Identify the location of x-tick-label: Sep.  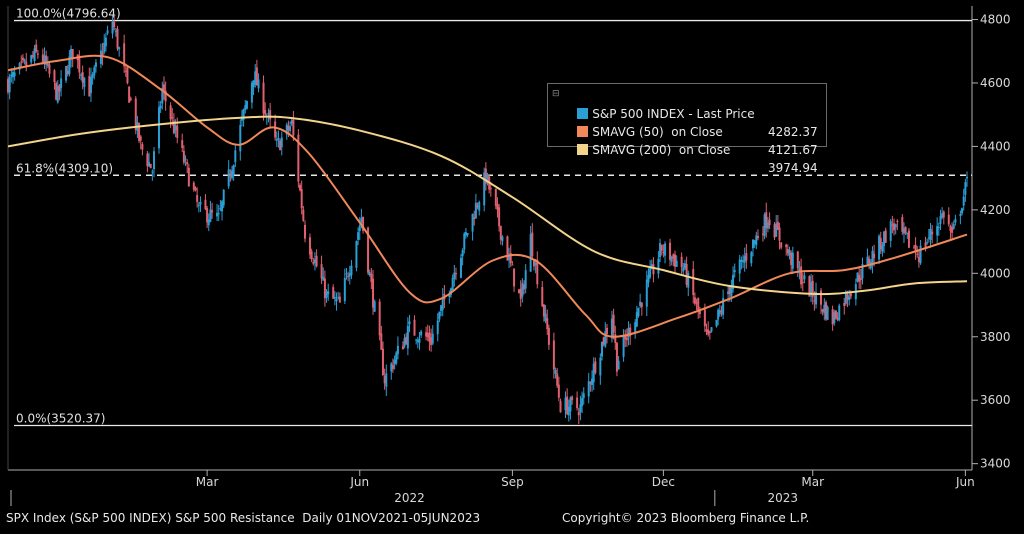
(512, 482).